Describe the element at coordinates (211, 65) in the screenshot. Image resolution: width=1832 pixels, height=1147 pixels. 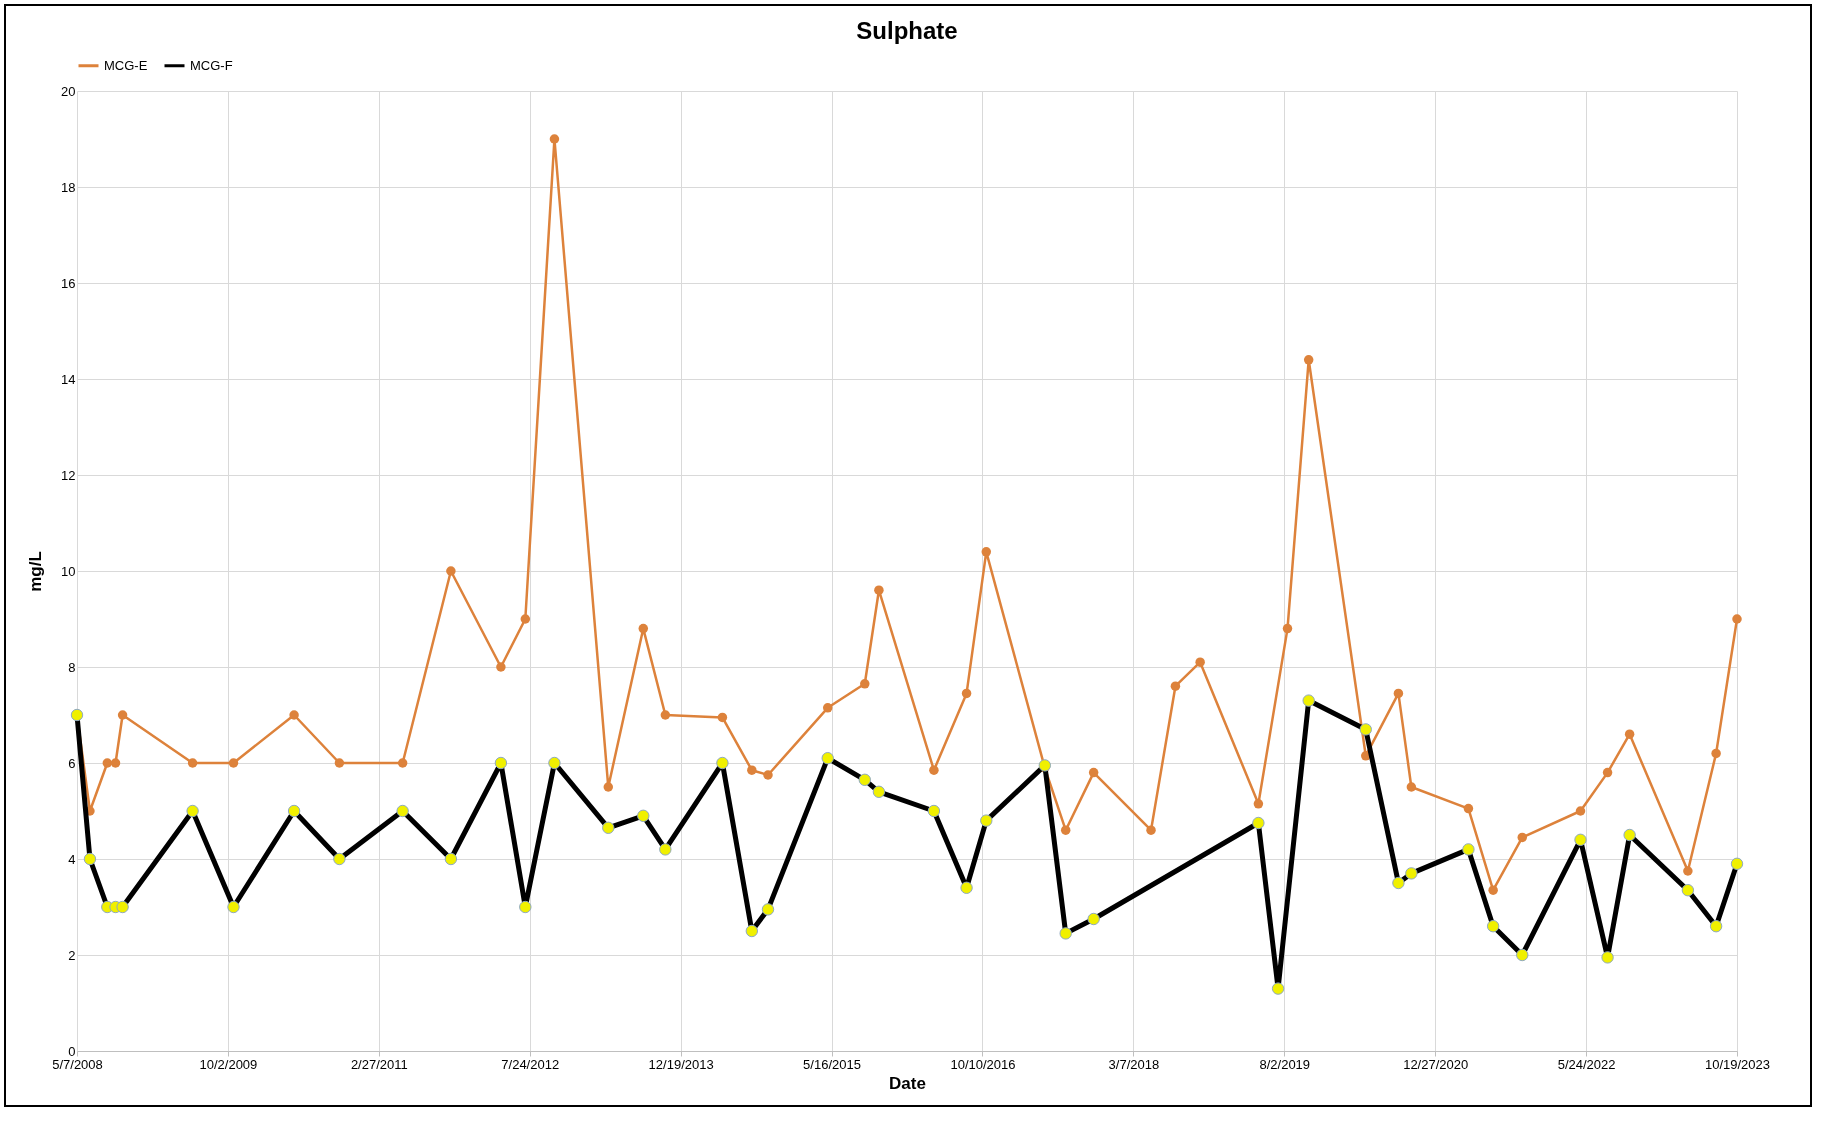
I see `legend-label: MCG-F` at that location.